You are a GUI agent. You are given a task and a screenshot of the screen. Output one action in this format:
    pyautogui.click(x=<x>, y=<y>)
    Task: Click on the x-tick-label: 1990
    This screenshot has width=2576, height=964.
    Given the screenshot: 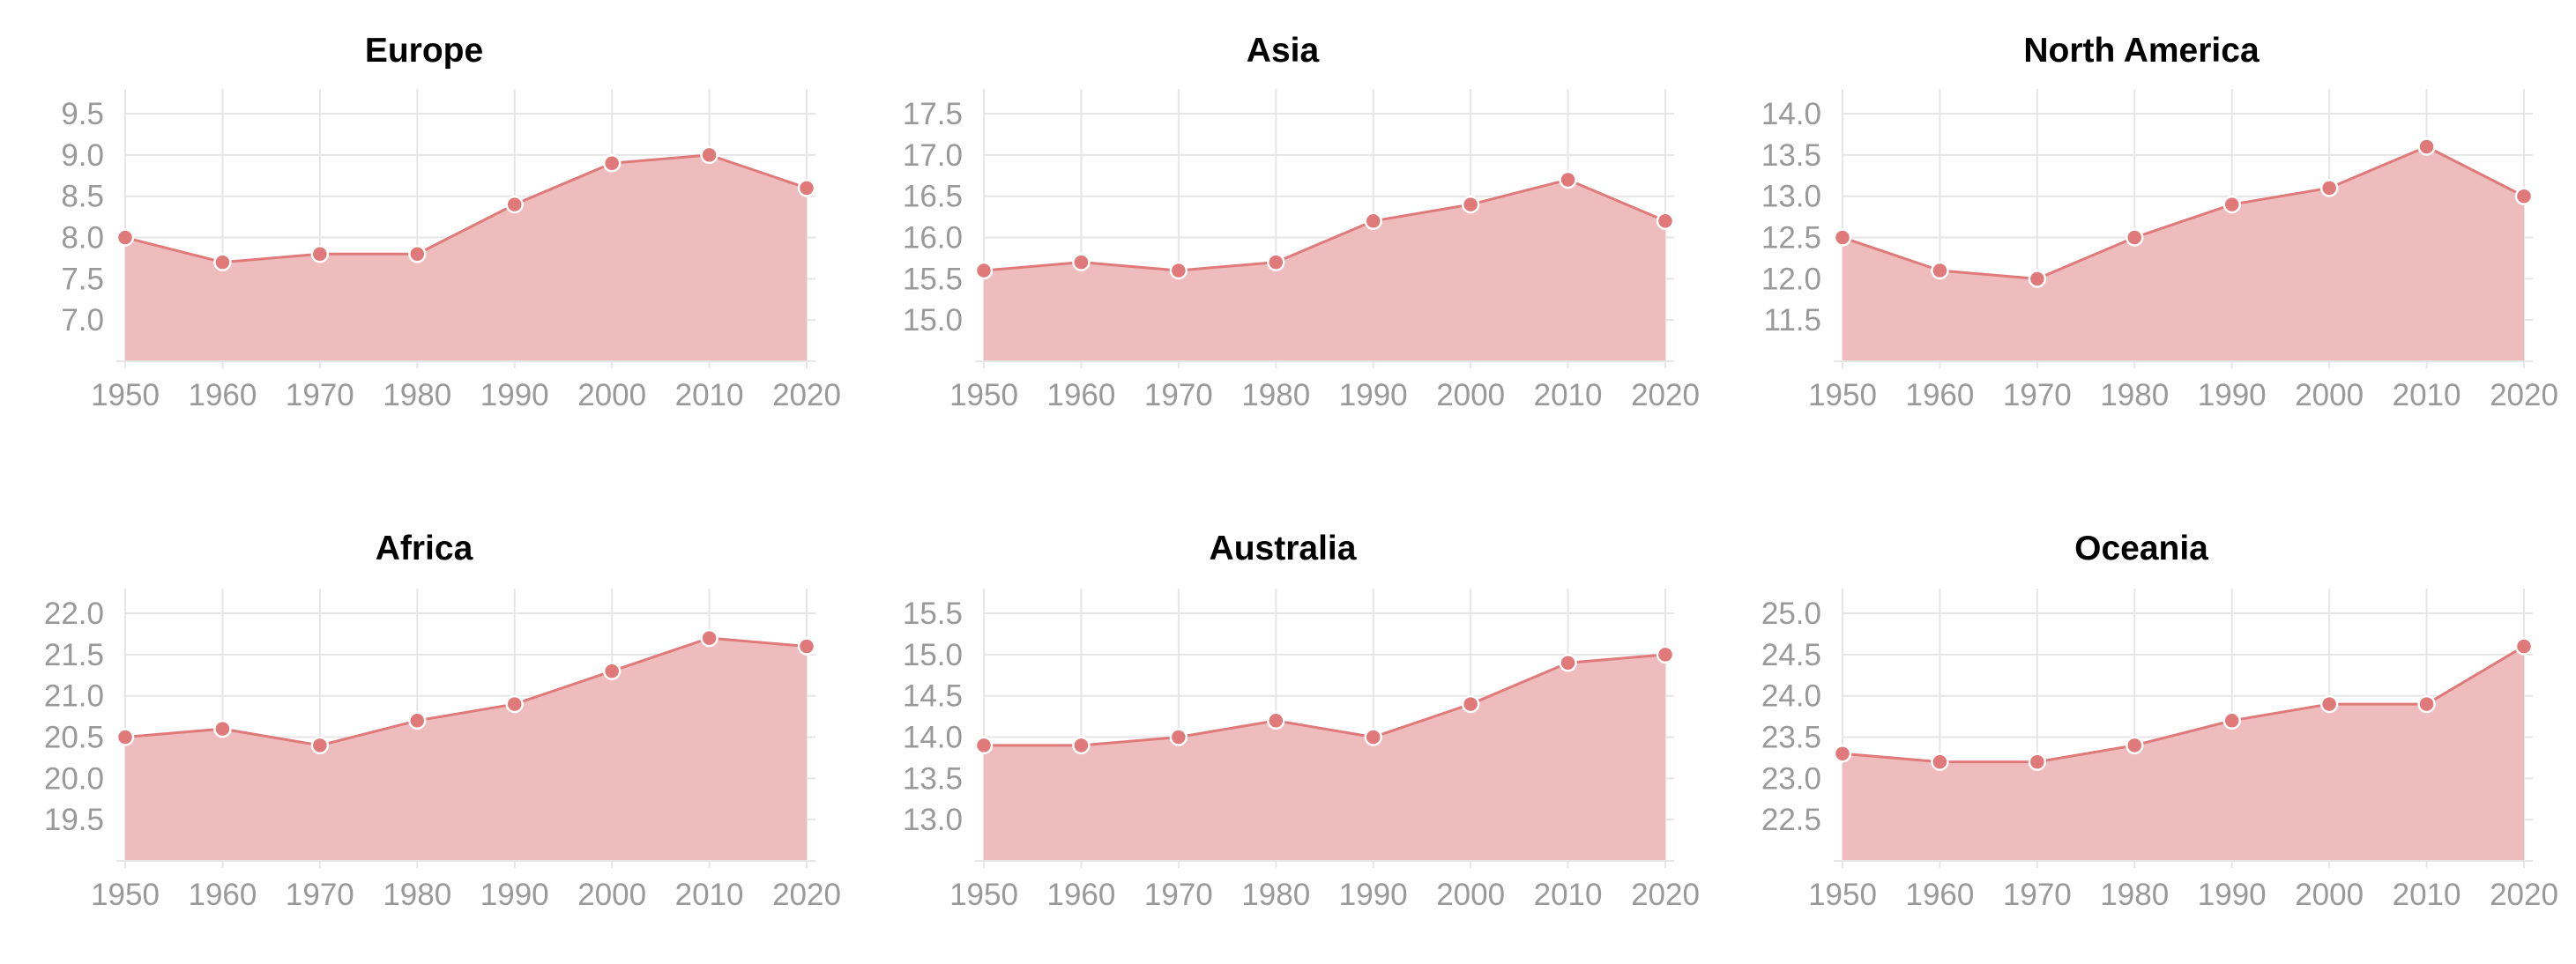 What is the action you would take?
    pyautogui.click(x=1373, y=895)
    